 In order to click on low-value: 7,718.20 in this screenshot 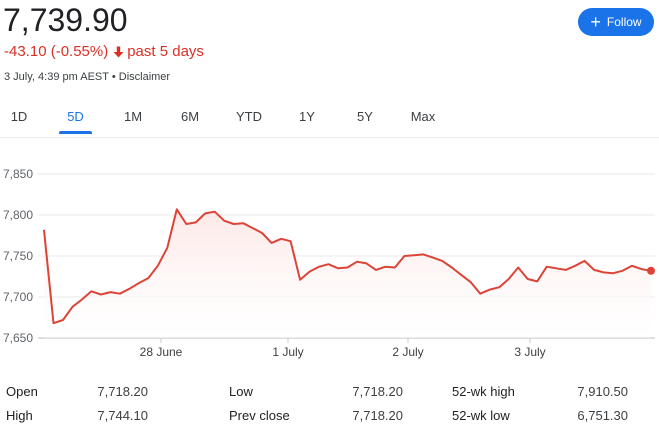, I will do `click(377, 391)`.